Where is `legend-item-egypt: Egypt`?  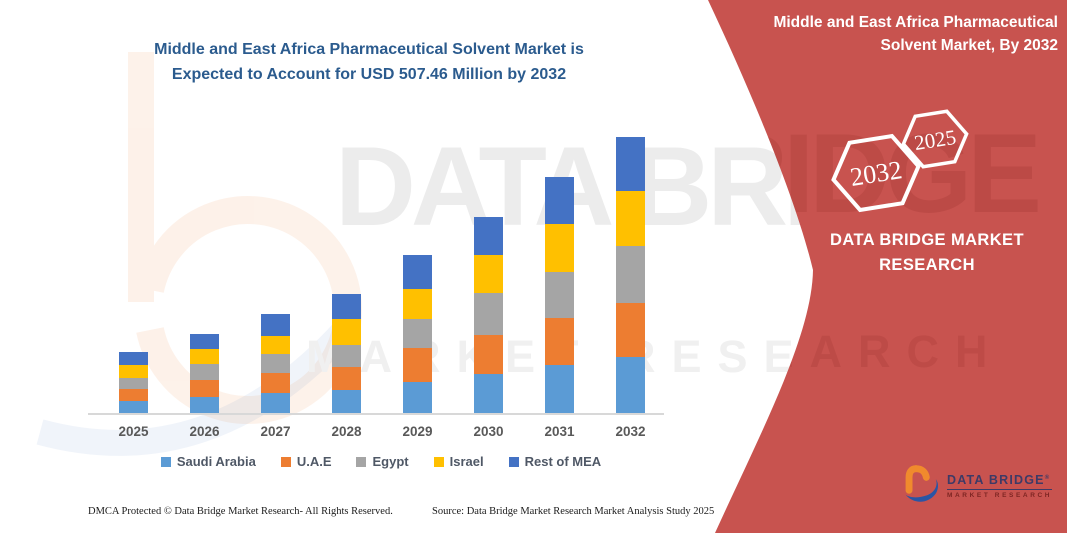 legend-item-egypt: Egypt is located at coordinates (382, 461).